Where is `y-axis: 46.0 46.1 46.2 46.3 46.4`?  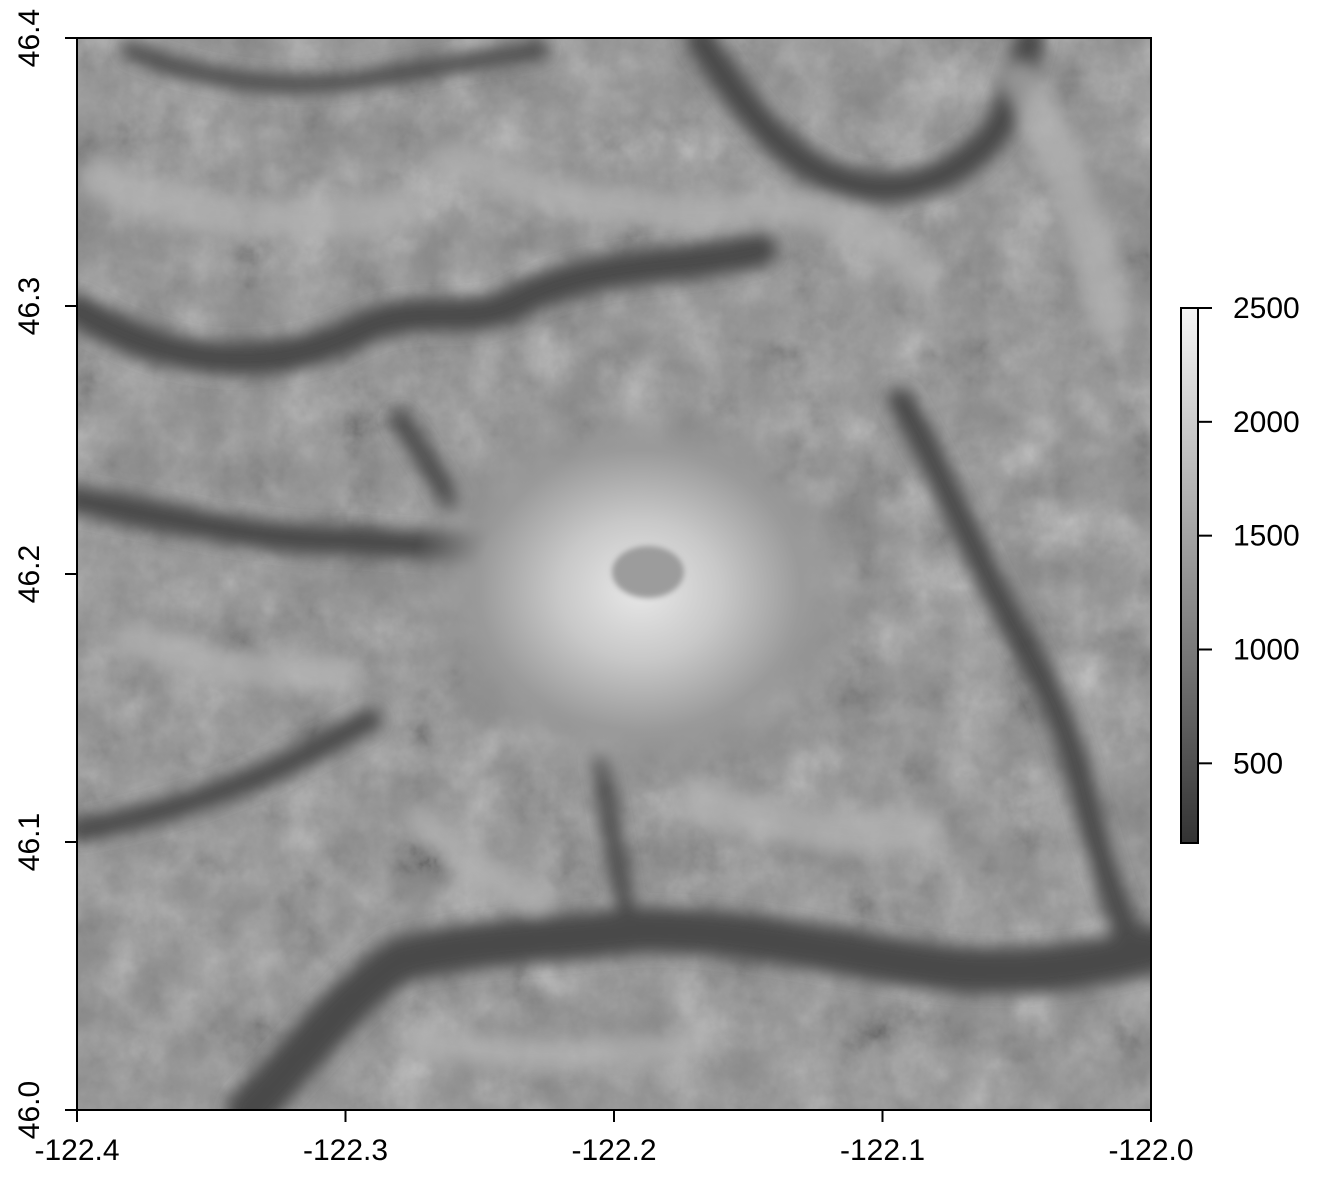 y-axis: 46.0 46.1 46.2 46.3 46.4 is located at coordinates (45, 574).